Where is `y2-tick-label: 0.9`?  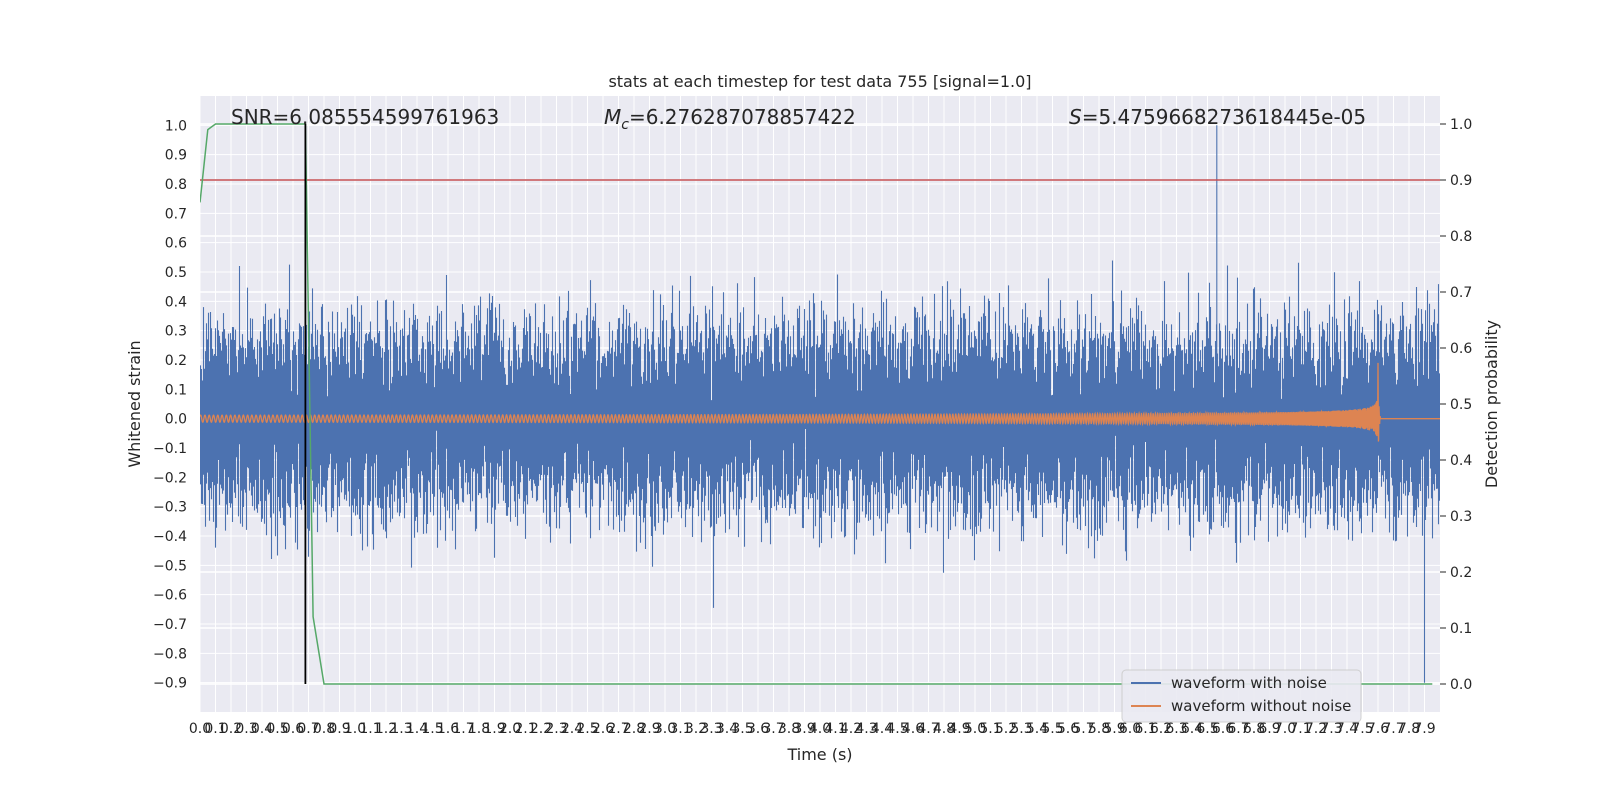 y2-tick-label: 0.9 is located at coordinates (1461, 181).